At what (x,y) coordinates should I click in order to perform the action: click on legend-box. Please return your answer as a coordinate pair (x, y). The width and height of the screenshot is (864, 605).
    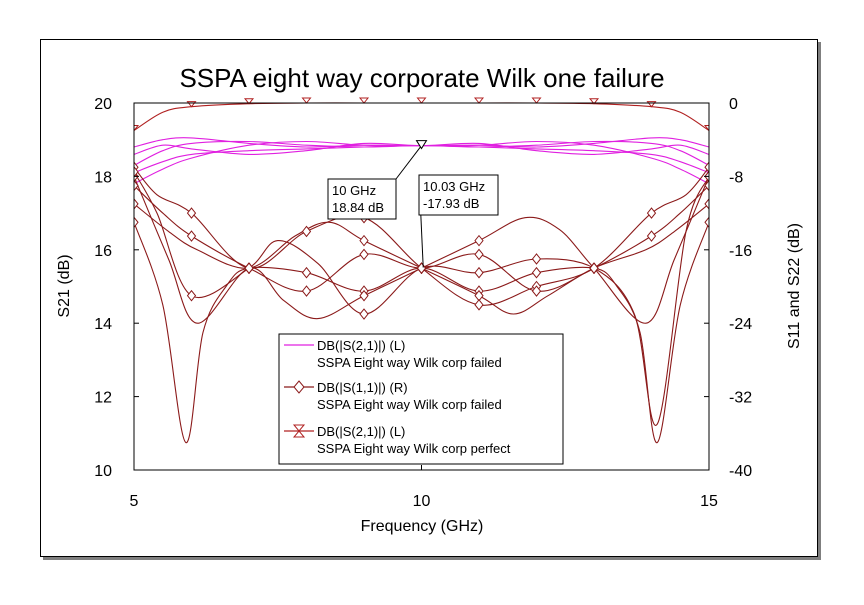
    Looking at the image, I should click on (421, 399).